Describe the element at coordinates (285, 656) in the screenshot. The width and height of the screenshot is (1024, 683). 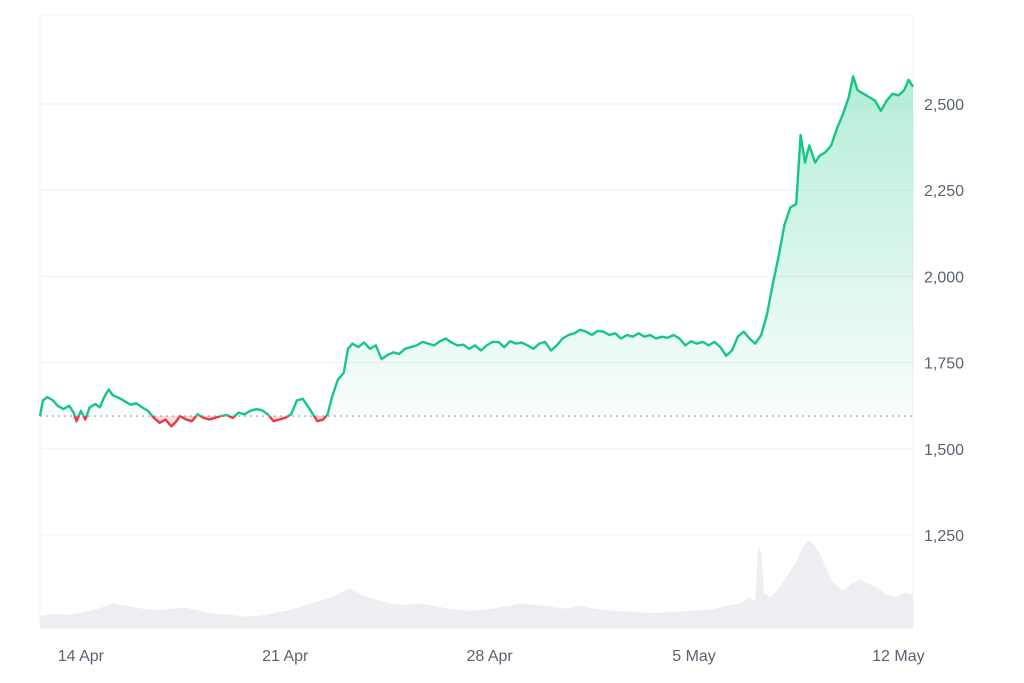
I see `x-tick-label-1: 21 Apr` at that location.